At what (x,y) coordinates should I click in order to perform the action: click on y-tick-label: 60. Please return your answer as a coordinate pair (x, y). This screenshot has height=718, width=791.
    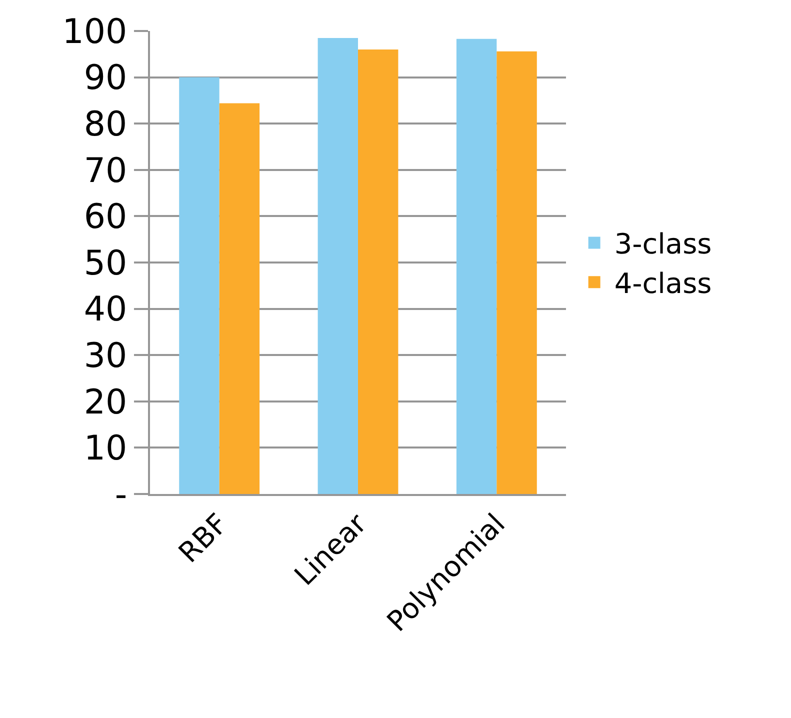
    Looking at the image, I should click on (106, 217).